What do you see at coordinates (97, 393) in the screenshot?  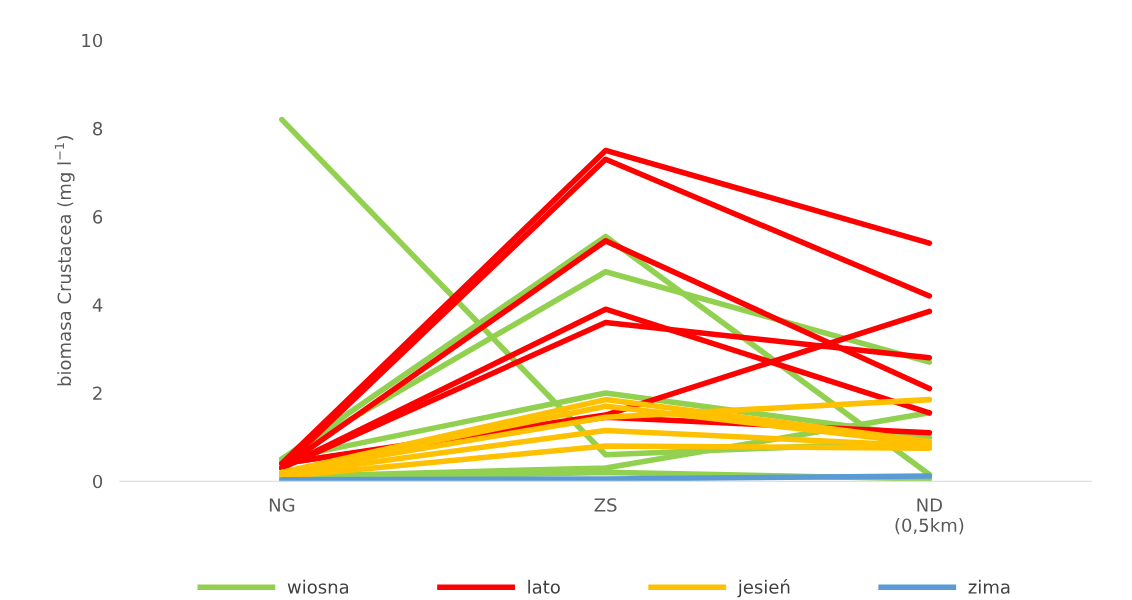 I see `y-tick-label: 2` at bounding box center [97, 393].